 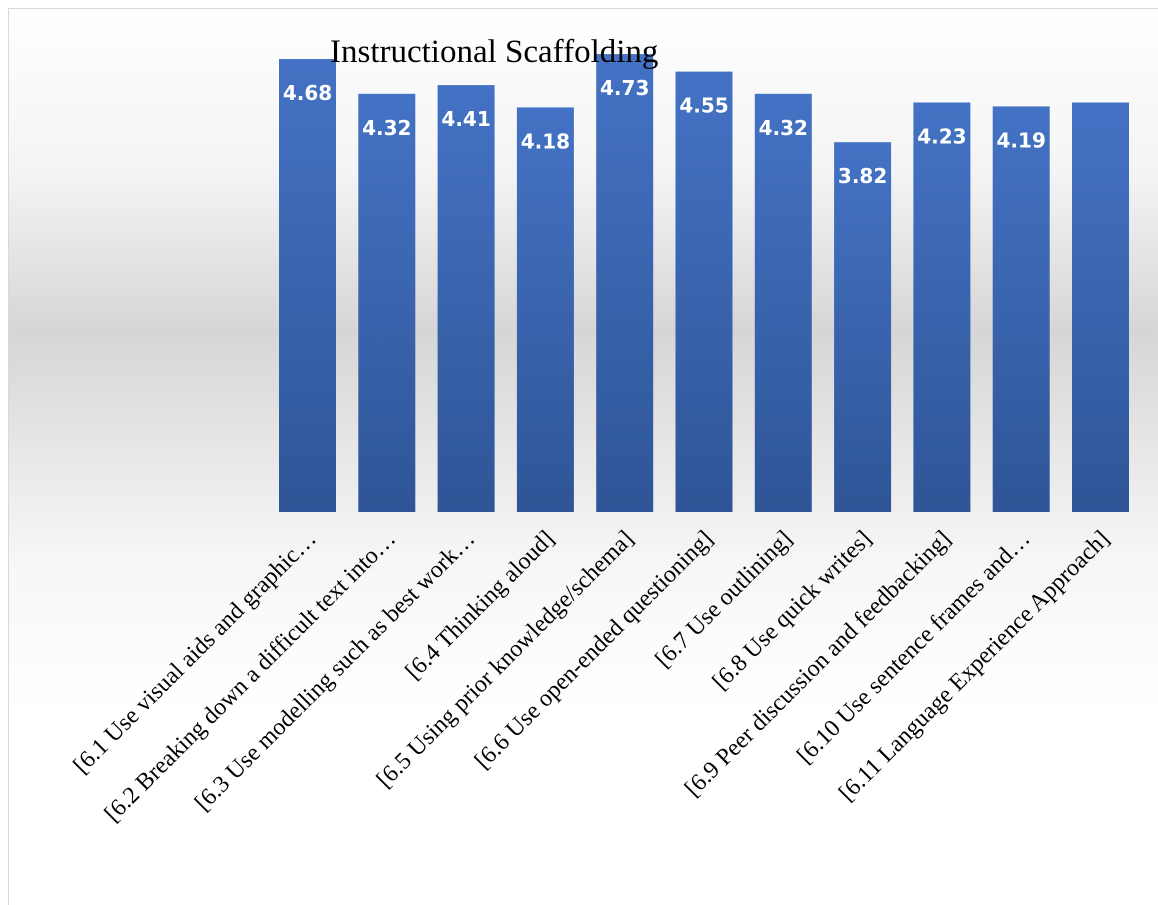 I want to click on bar-value-label: 4.41, so click(x=465, y=119).